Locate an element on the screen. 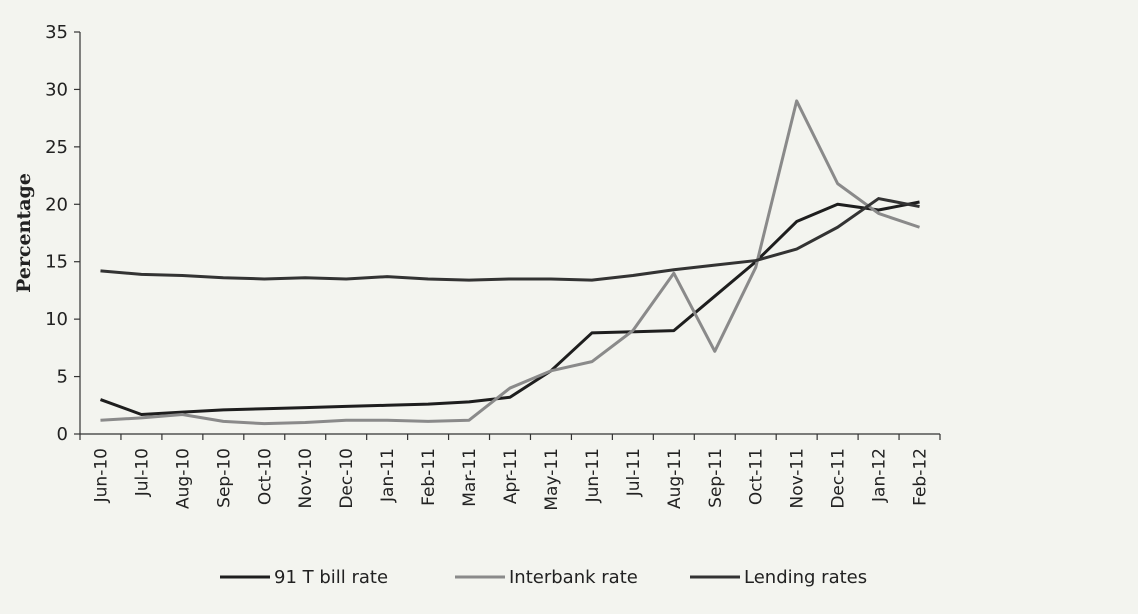 Image resolution: width=1138 pixels, height=614 pixels. x-tick-label: Oct-11 is located at coordinates (757, 476).